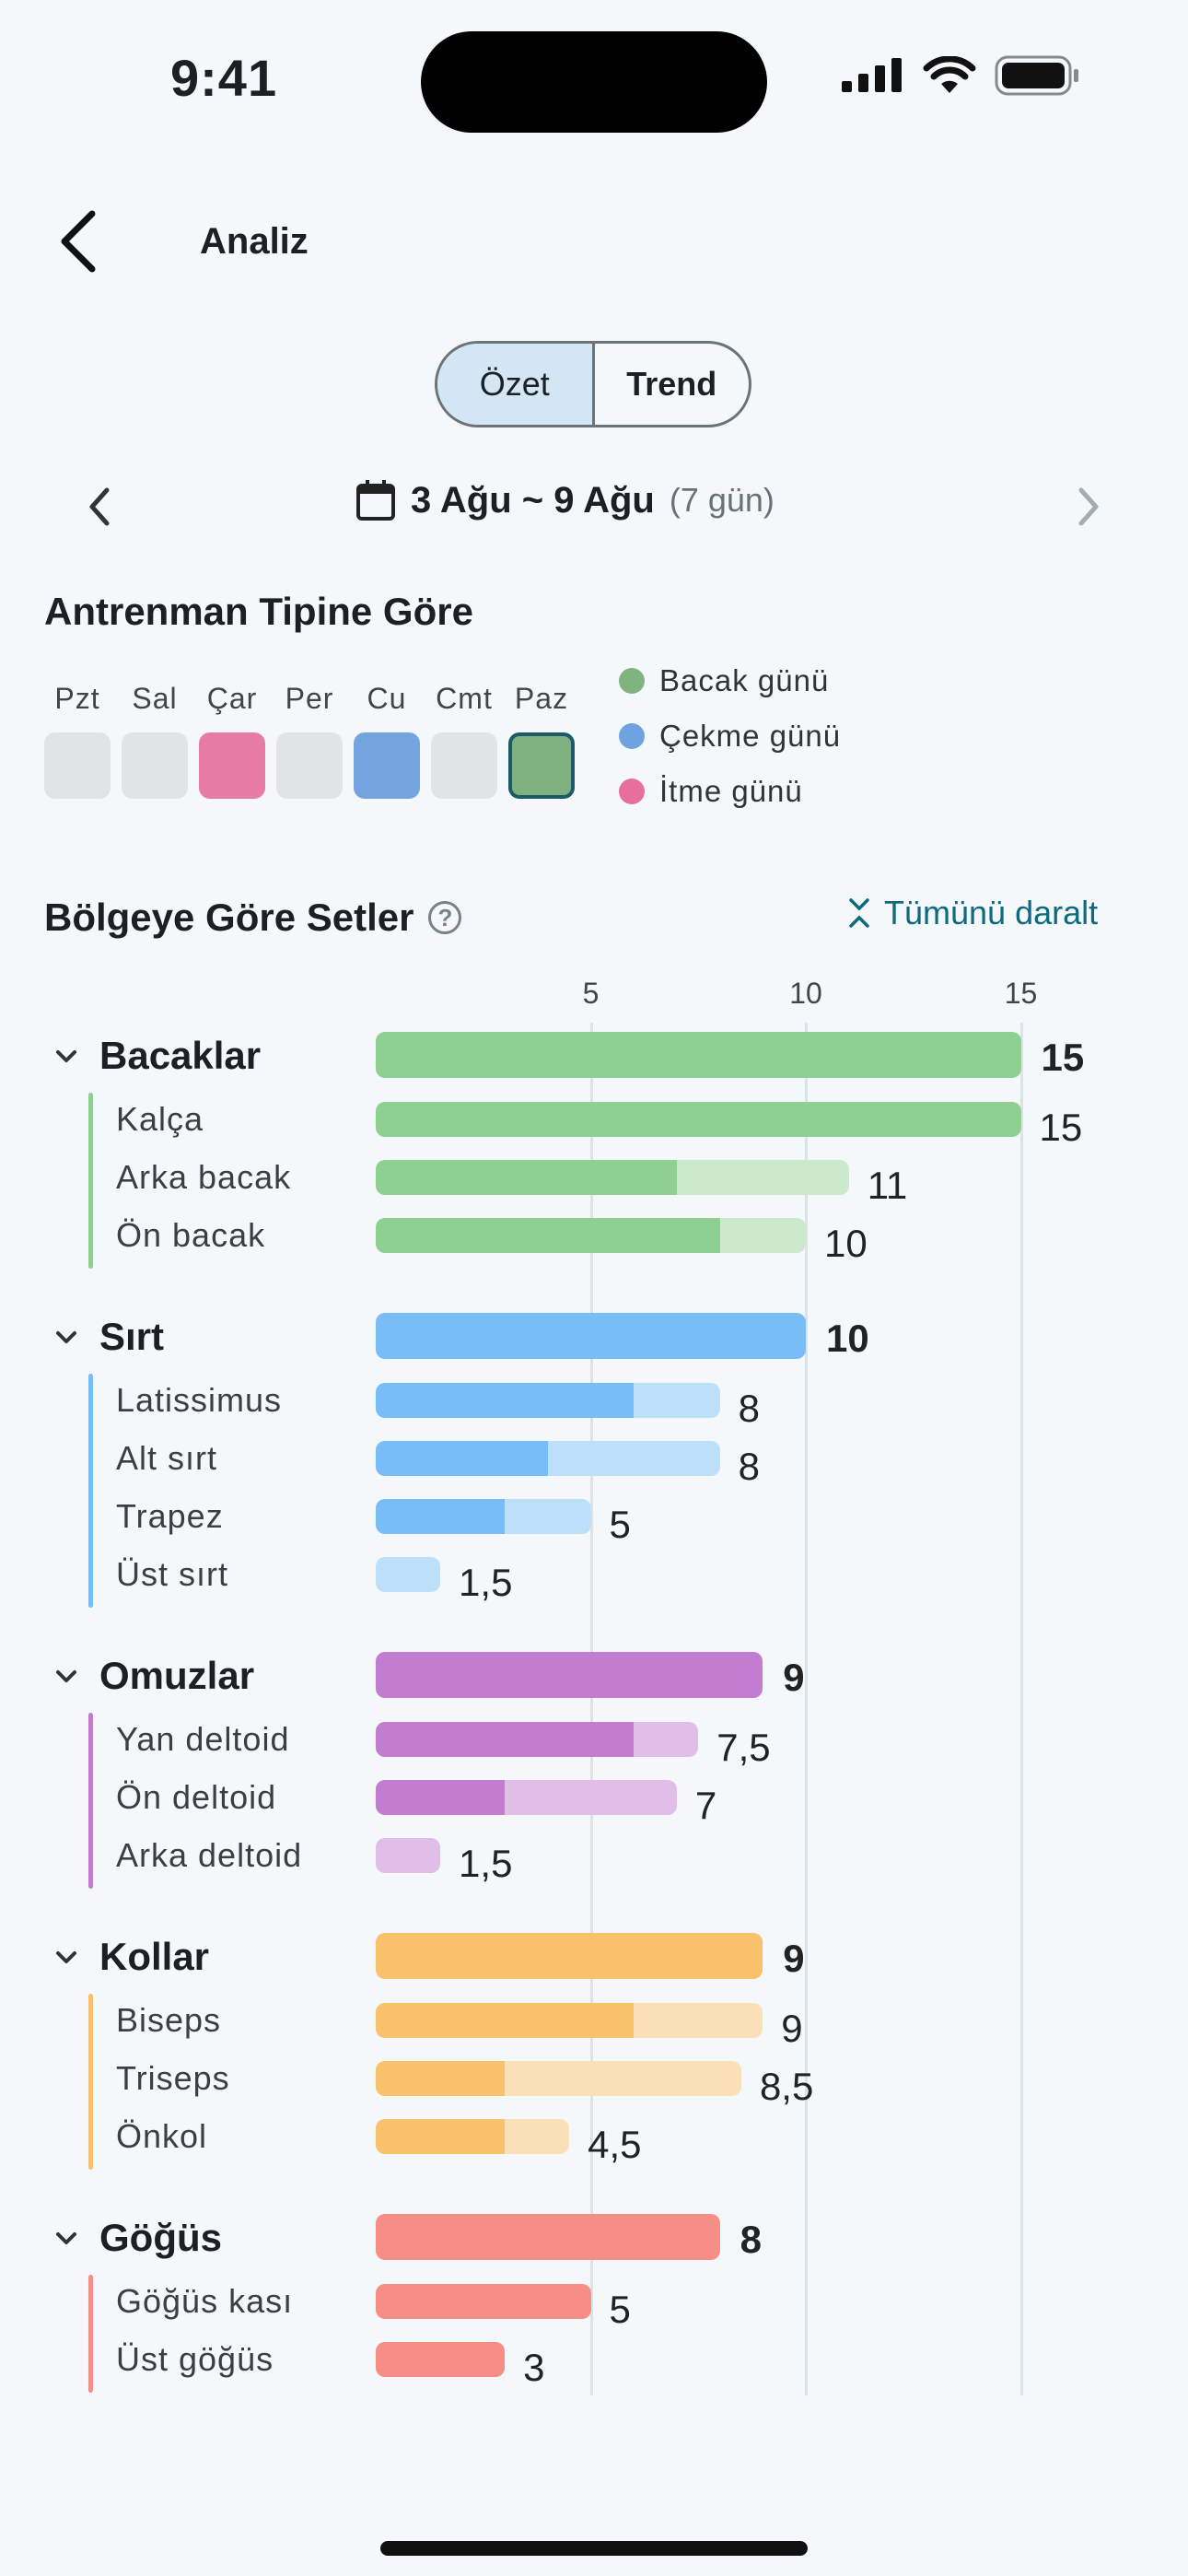  I want to click on group-value: 10, so click(847, 1338).